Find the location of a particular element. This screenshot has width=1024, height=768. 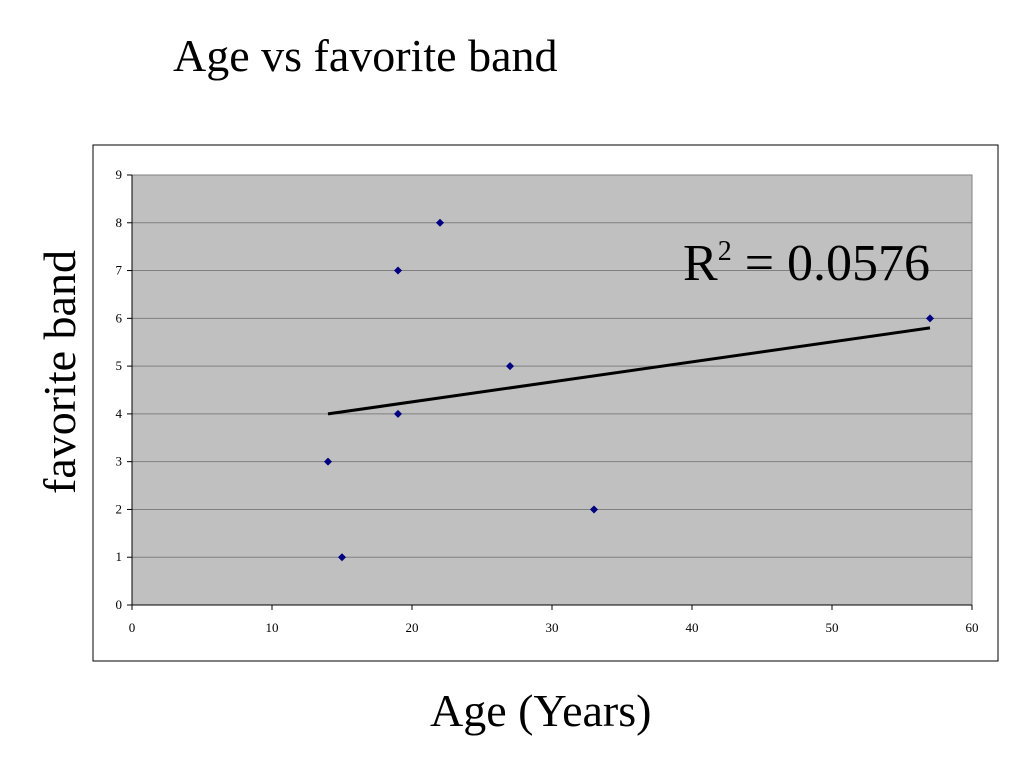

x-axis-label: Age (Years) is located at coordinates (541, 710).